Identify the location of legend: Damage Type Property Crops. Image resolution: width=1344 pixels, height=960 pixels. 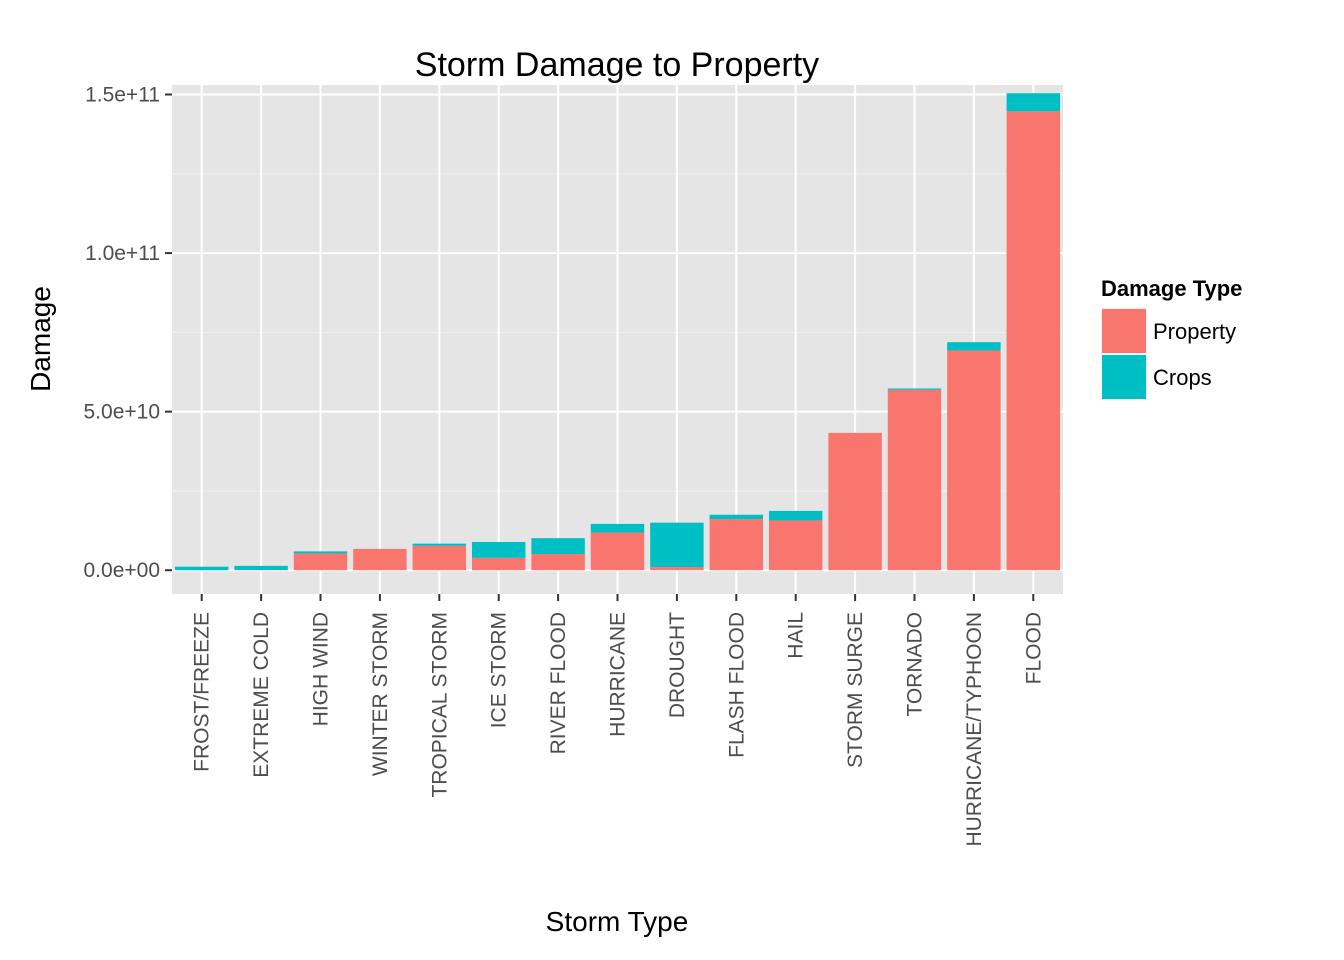
(1171, 338).